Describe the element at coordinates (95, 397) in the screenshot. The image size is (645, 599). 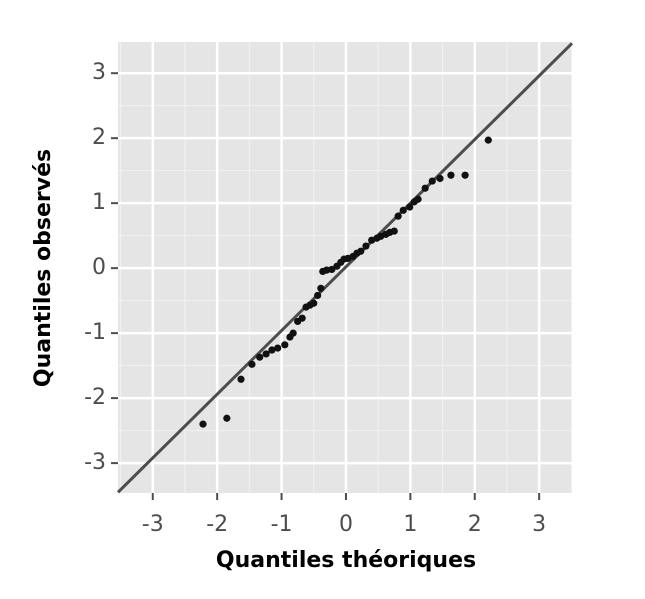
I see `y-tick-label: -2` at that location.